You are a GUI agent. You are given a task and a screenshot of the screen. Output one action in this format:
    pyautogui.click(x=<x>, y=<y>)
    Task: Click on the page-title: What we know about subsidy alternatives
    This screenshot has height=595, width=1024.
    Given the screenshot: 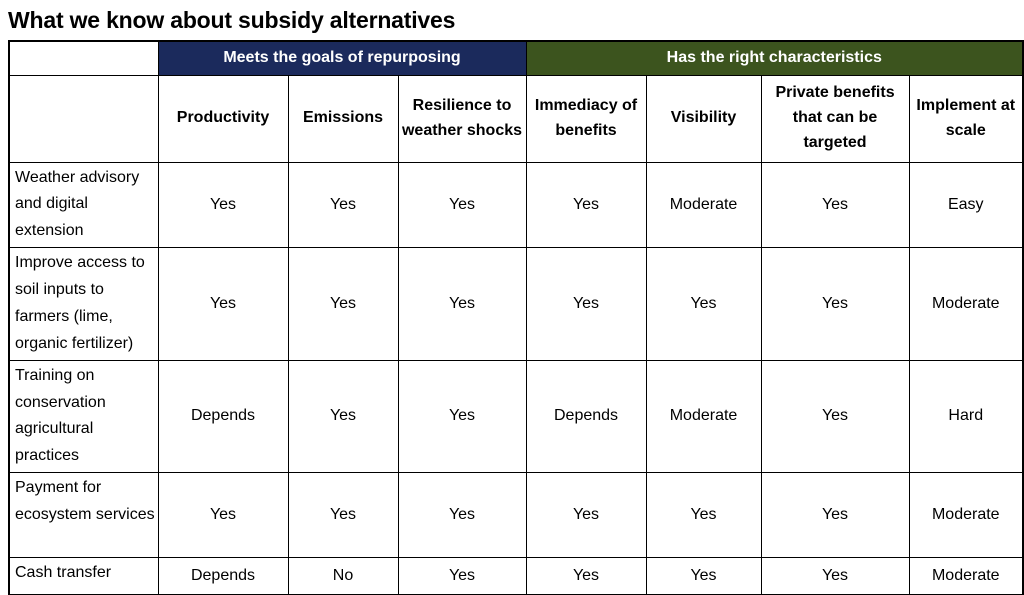 What is the action you would take?
    pyautogui.click(x=232, y=20)
    